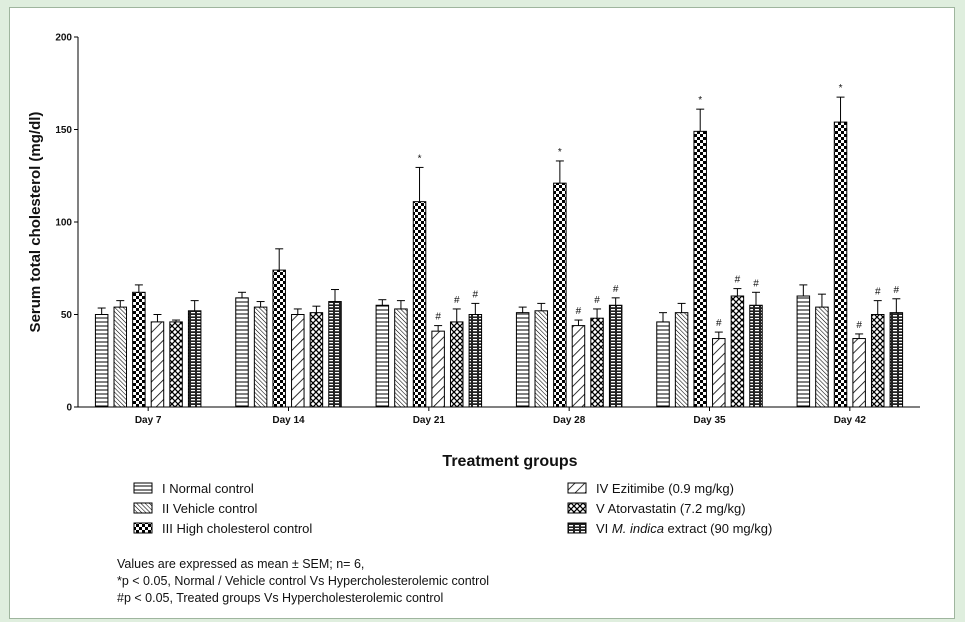 The height and width of the screenshot is (622, 965). Describe the element at coordinates (35, 222) in the screenshot. I see `y-axis-label: Serum total cholesterol (mg/dl)` at that location.